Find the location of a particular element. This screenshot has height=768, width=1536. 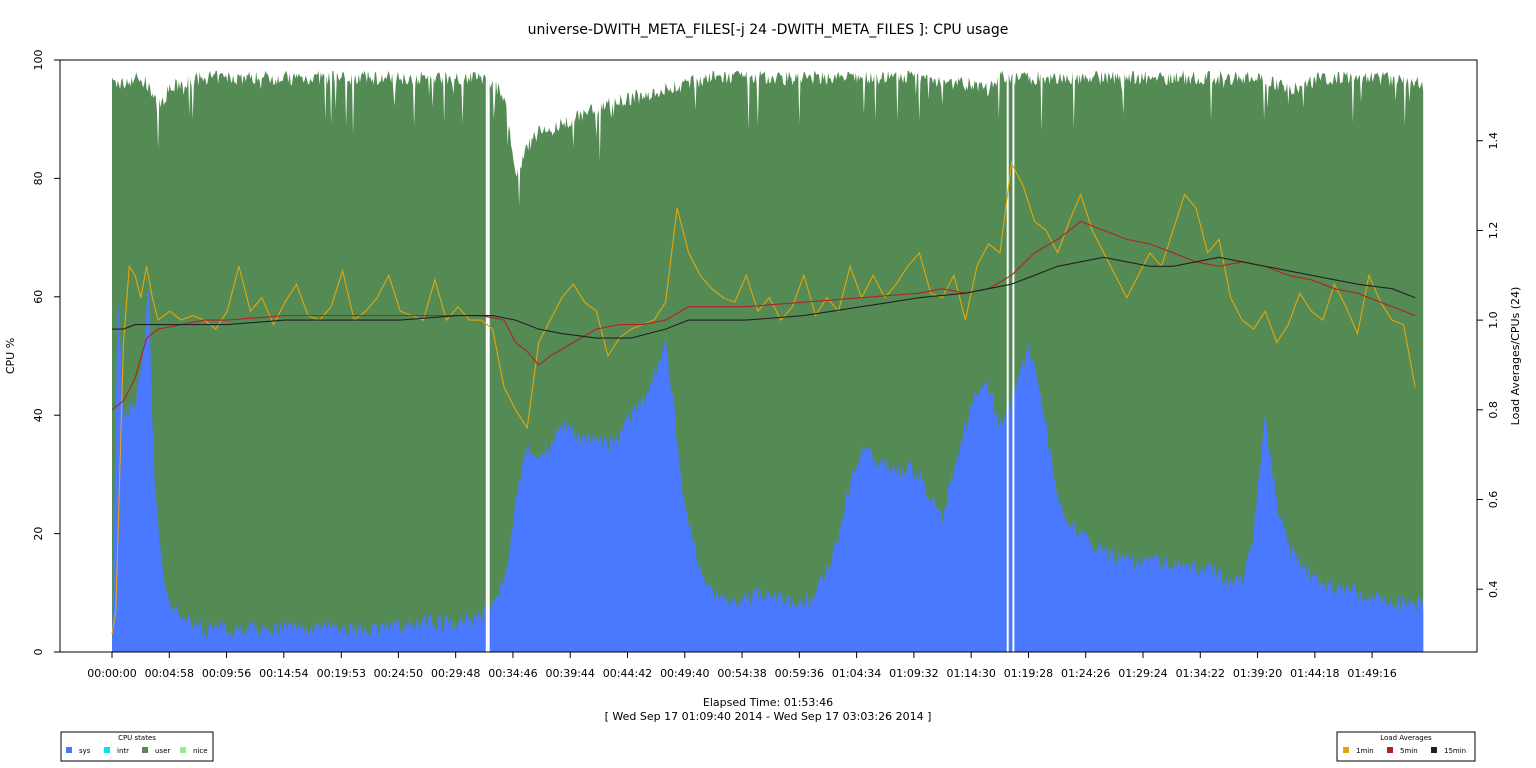

x-tick-label: 01:49:16 is located at coordinates (1371, 673).